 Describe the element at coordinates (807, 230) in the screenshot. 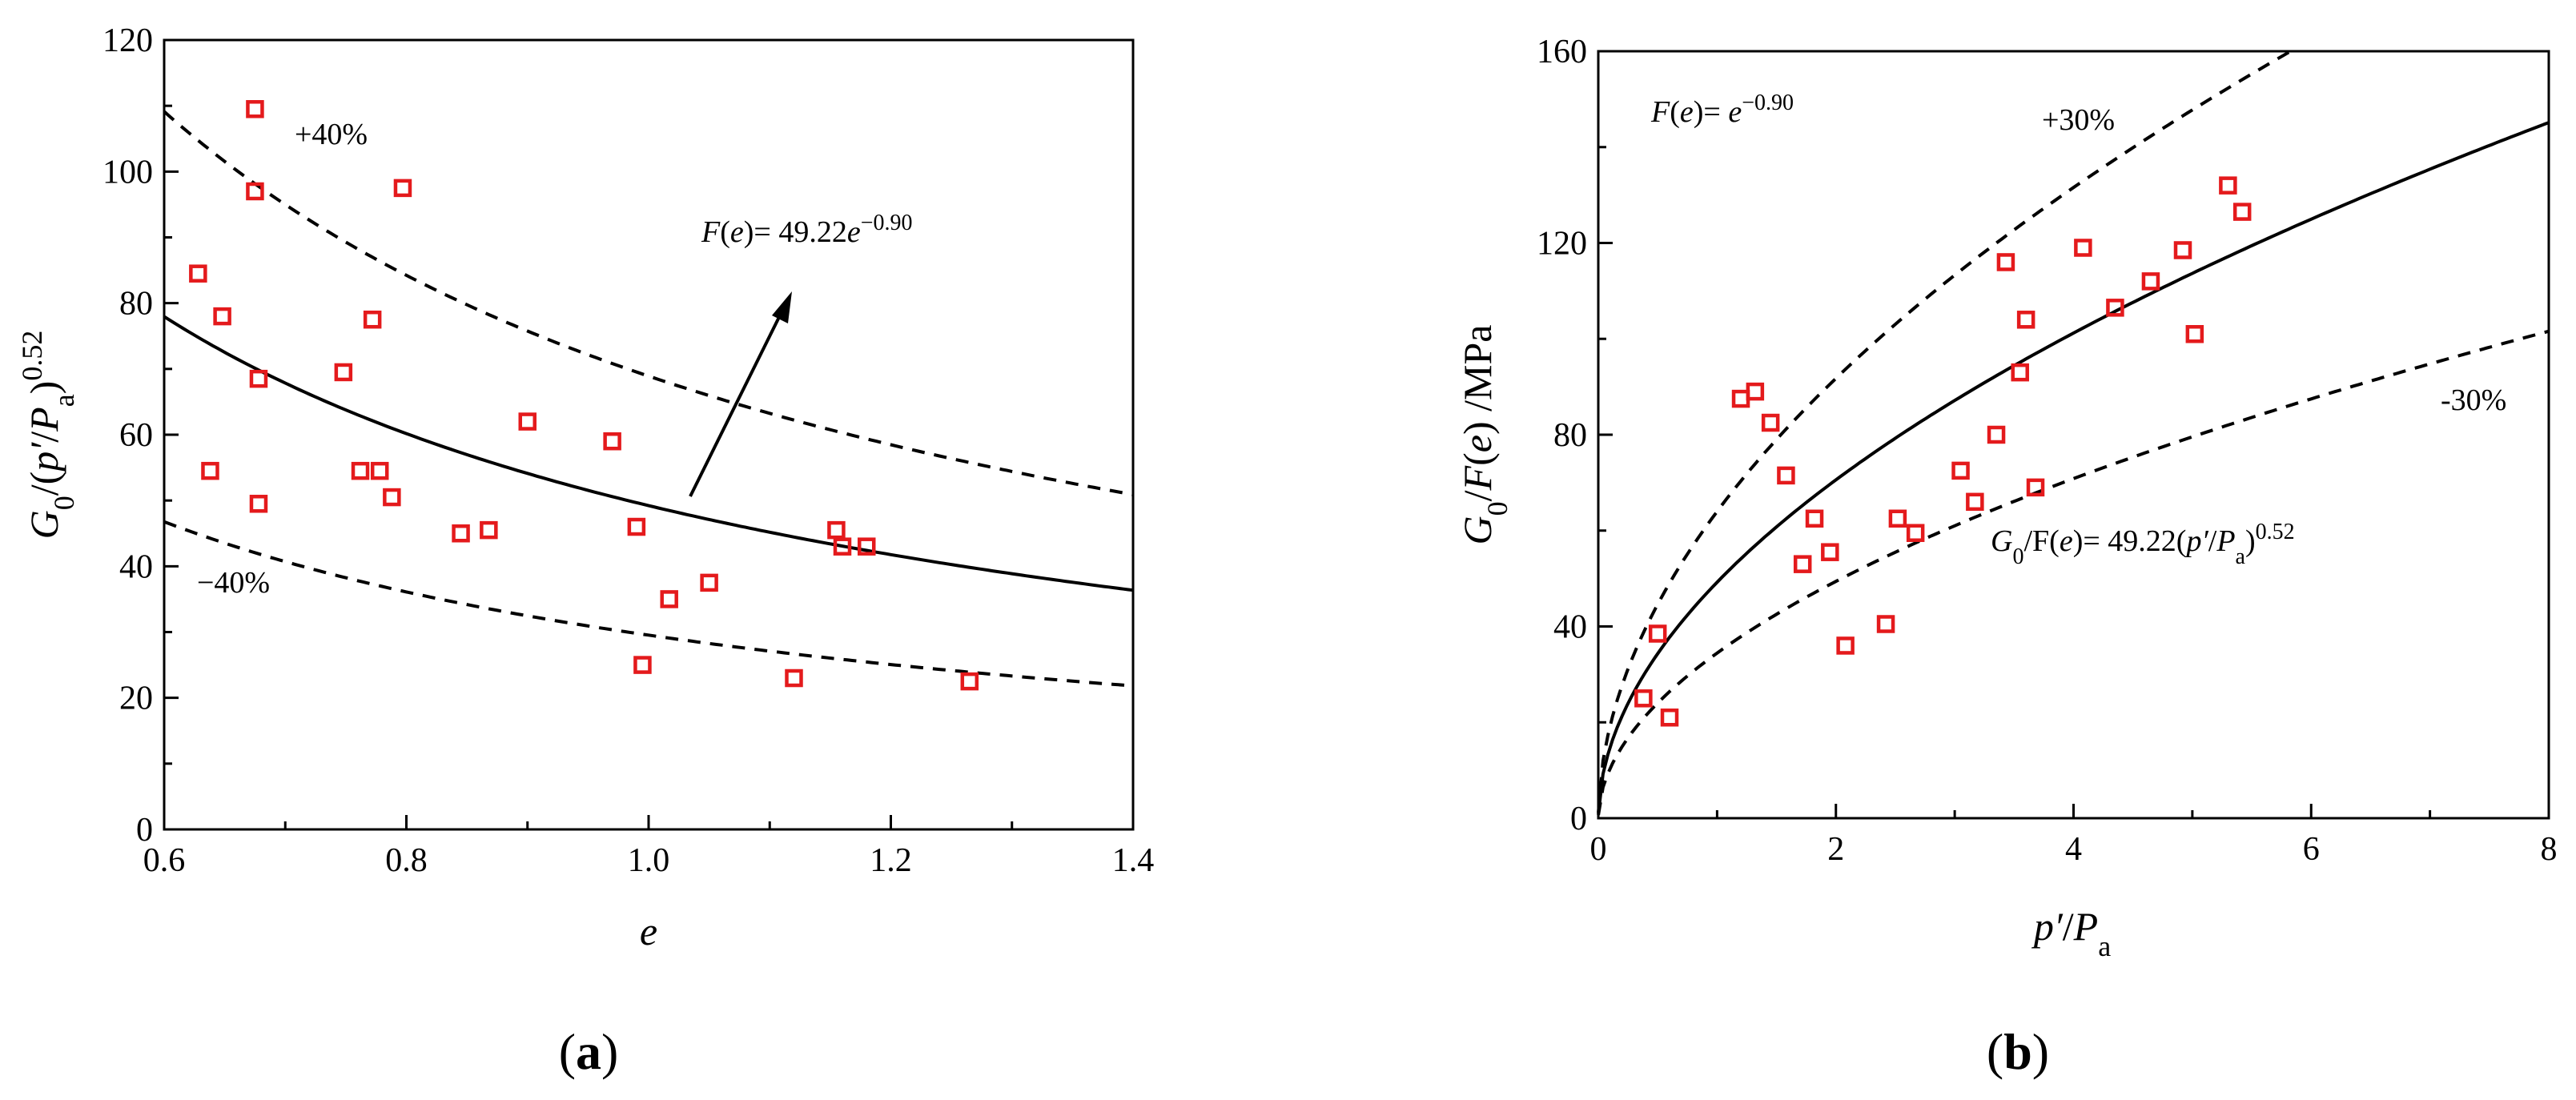

I see `panel-a-equation: F(e)= 49.22e−0.90` at that location.